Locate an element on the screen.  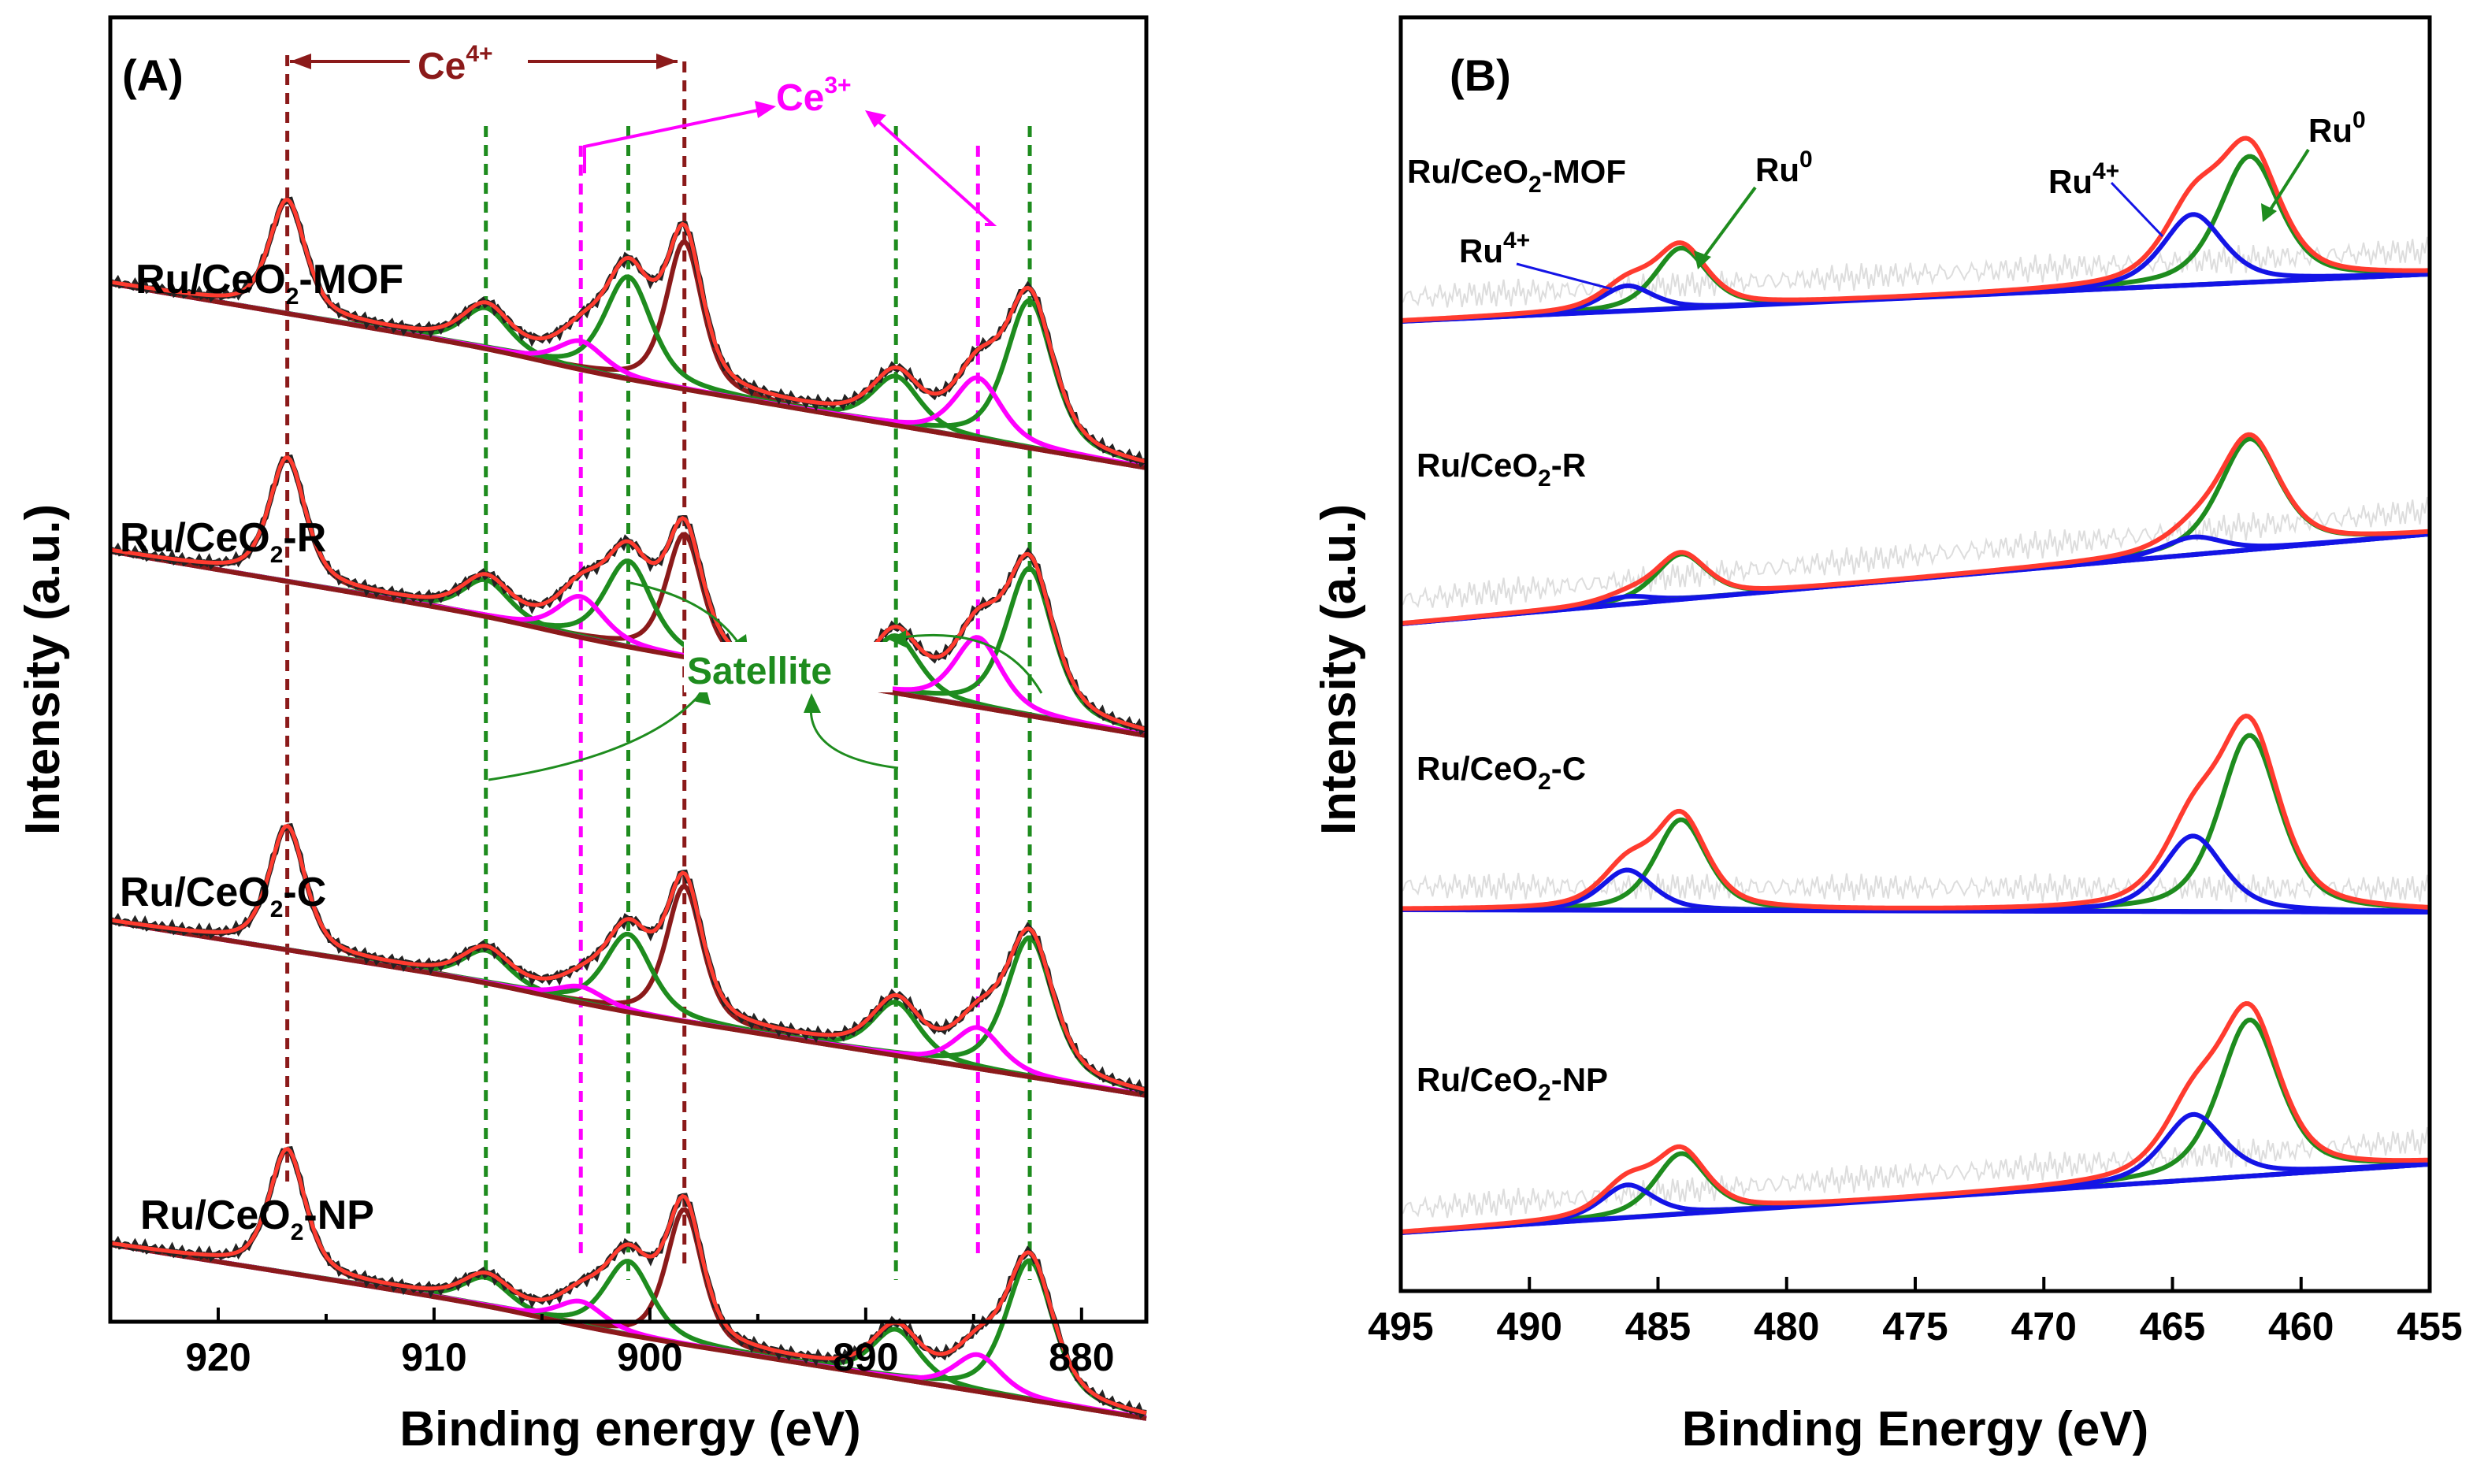
panel-b-x-ticks: 495 490 485 480 475 470 465 460 455 is located at coordinates (1916, 1313).